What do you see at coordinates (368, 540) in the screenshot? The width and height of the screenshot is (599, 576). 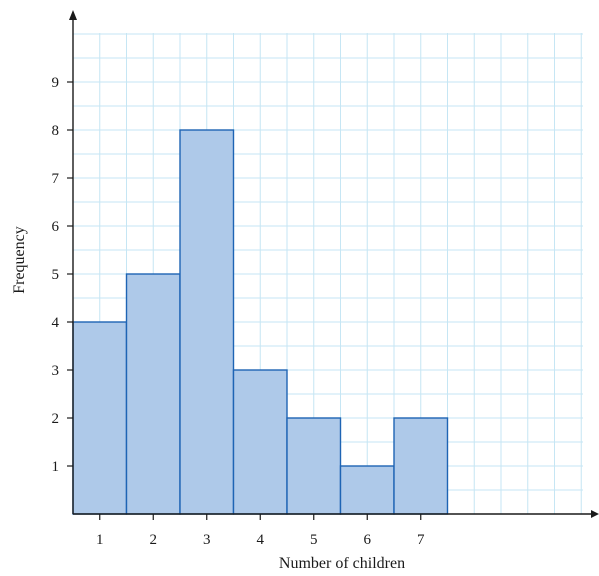 I see `x-tick-label: 6` at bounding box center [368, 540].